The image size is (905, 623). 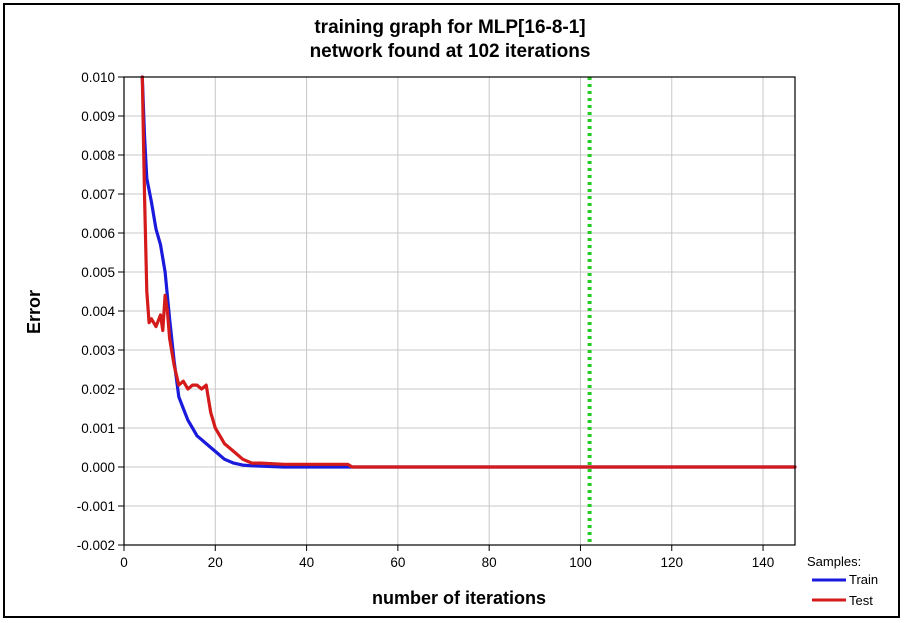 I want to click on x-tick-label: 140, so click(x=763, y=562).